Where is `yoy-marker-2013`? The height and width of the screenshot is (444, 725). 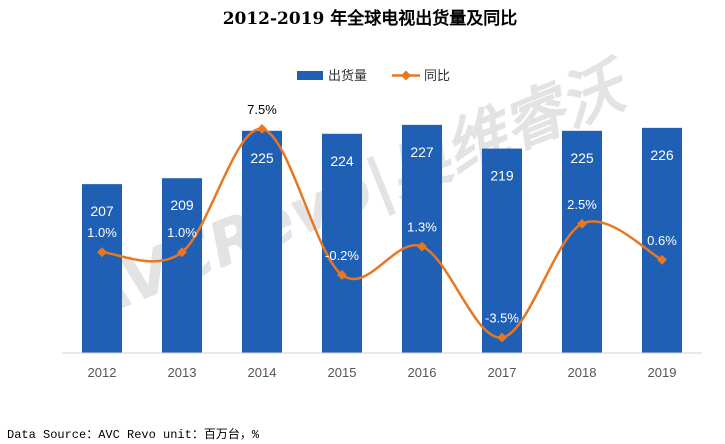
yoy-marker-2013 is located at coordinates (182, 252).